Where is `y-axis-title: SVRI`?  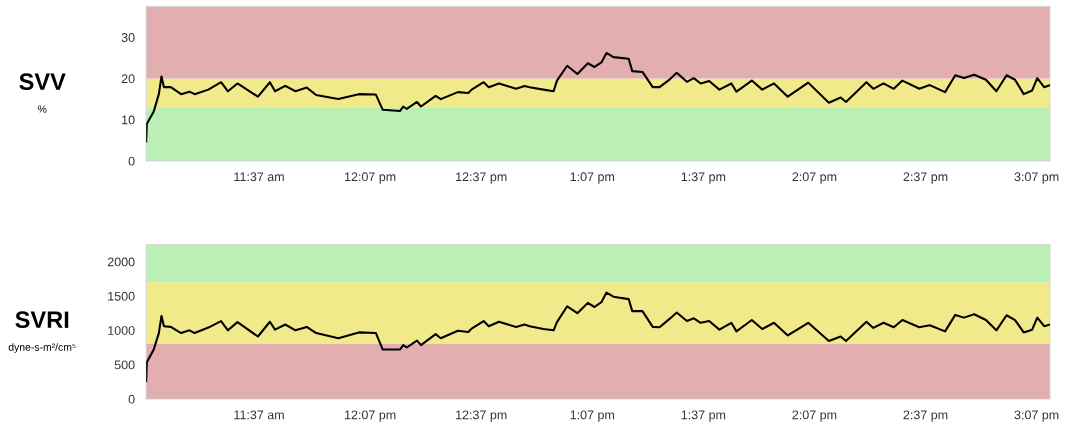 y-axis-title: SVRI is located at coordinates (42, 320).